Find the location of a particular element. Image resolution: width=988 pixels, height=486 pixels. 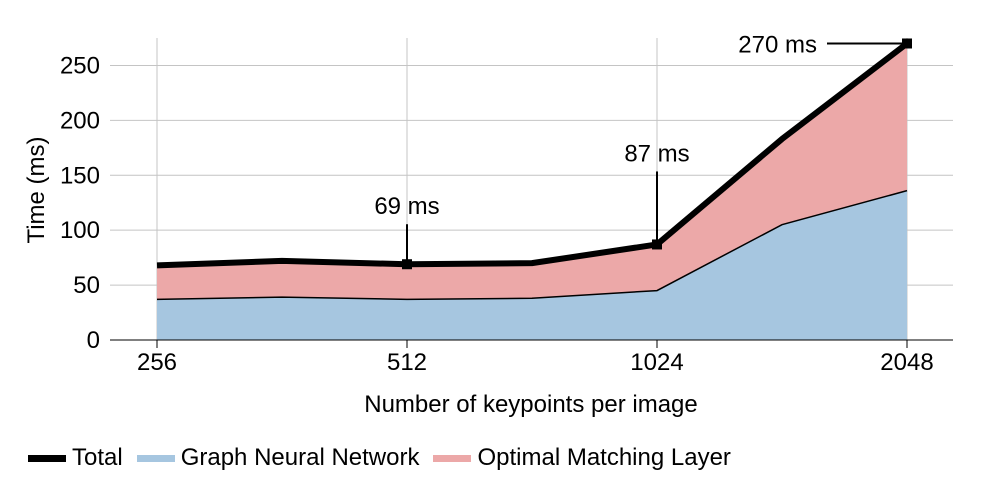

annotation-label: 270 ms is located at coordinates (777, 44).